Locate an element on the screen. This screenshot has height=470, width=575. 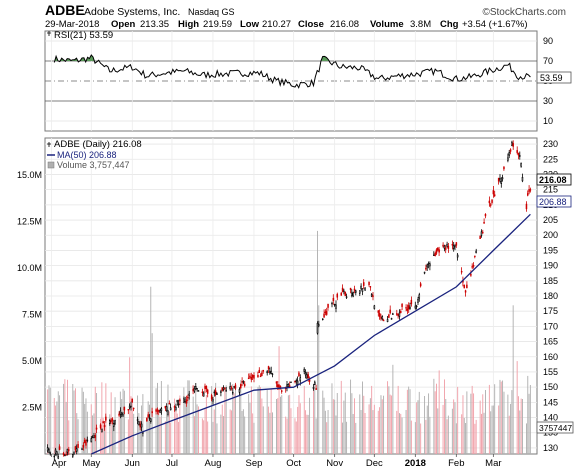
price-tick-label: 145 is located at coordinates (550, 402).